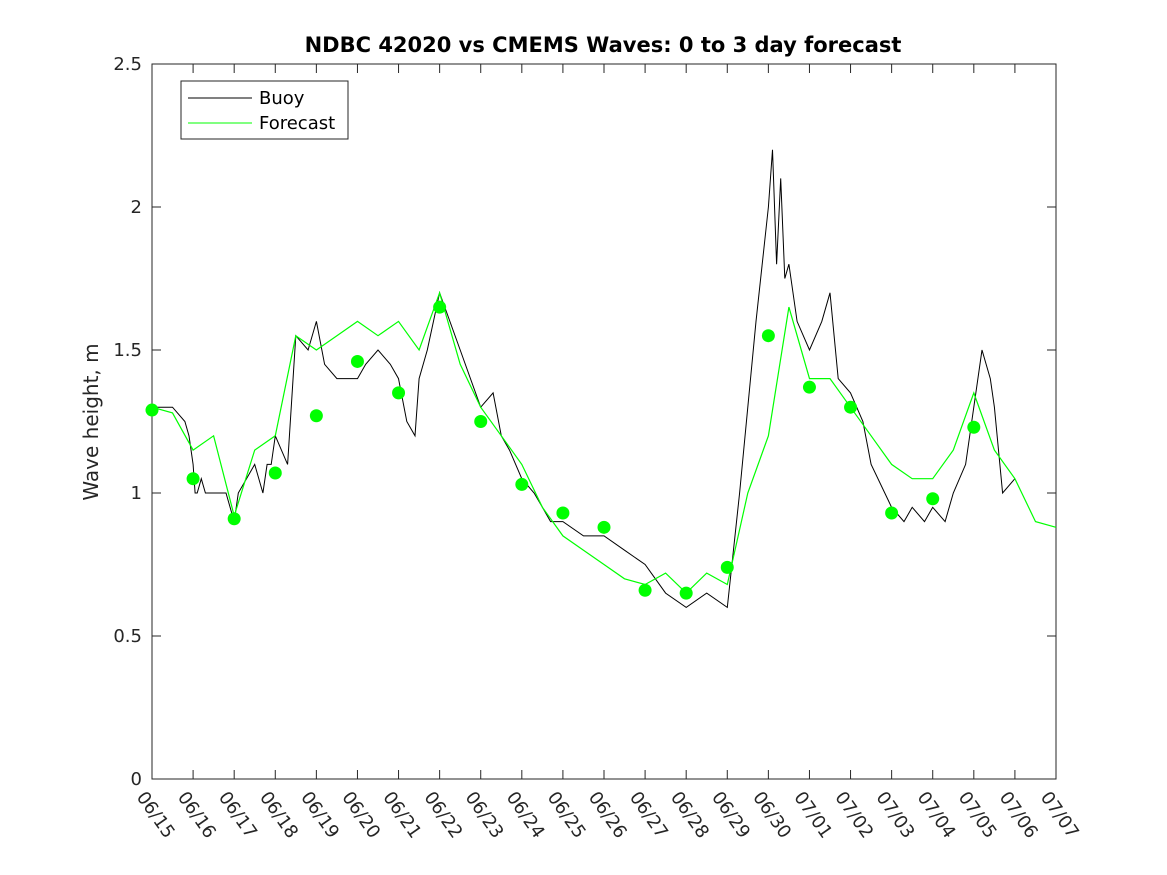 The height and width of the screenshot is (875, 1167). I want to click on x-tick-label: 06/30, so click(771, 815).